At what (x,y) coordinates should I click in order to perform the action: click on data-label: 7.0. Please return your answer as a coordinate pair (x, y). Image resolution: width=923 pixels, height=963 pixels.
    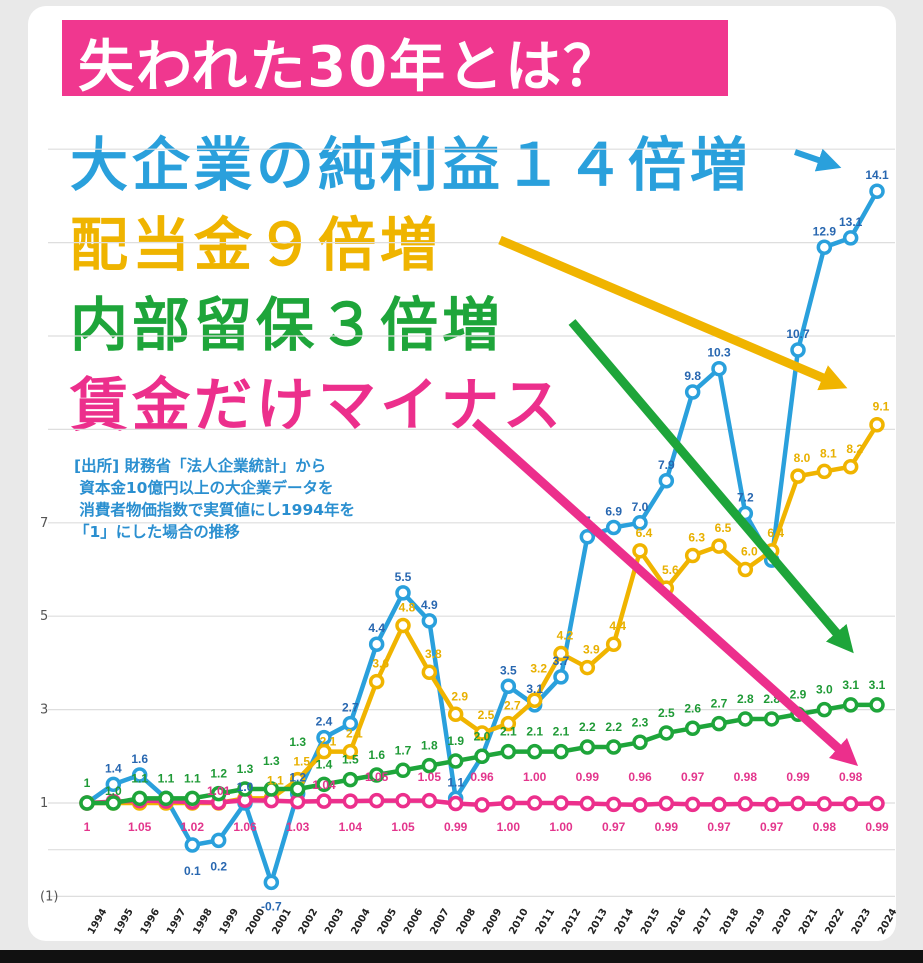
    Looking at the image, I should click on (640, 507).